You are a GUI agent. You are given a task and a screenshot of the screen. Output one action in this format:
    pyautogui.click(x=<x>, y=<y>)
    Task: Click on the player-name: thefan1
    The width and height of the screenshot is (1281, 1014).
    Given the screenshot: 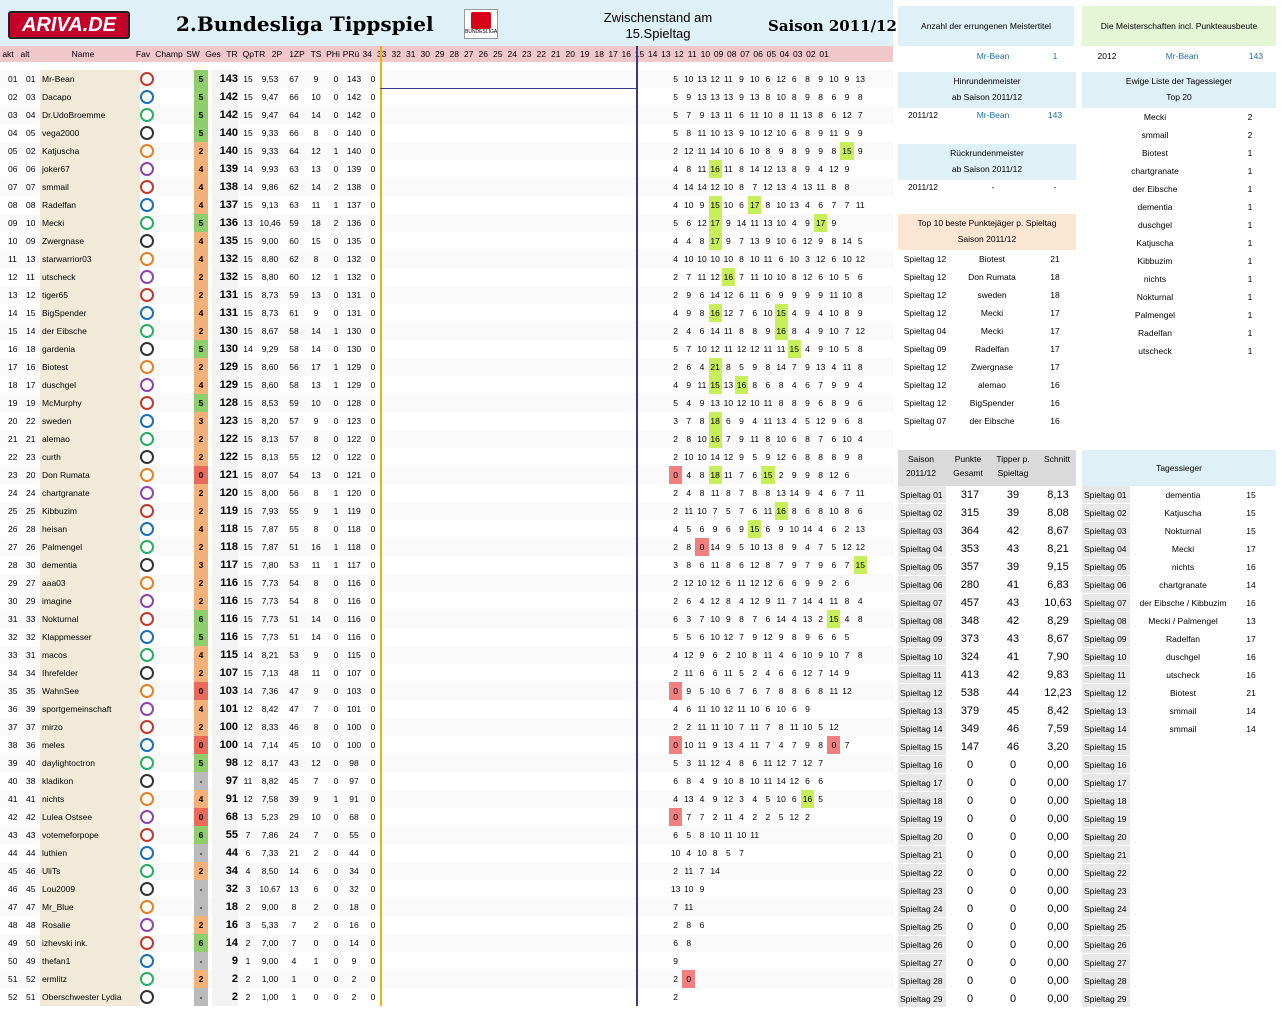 What is the action you would take?
    pyautogui.click(x=56, y=961)
    